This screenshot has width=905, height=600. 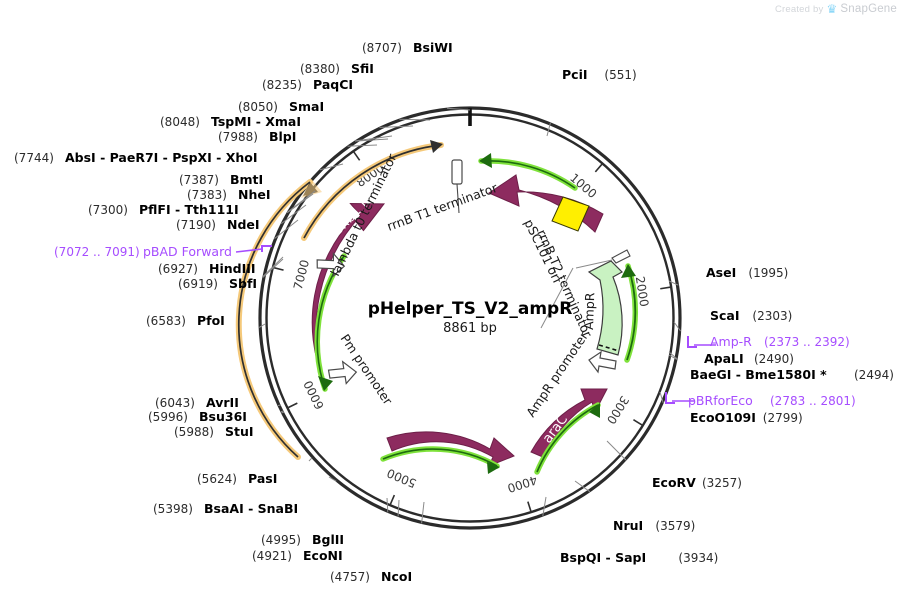 What do you see at coordinates (194, 432) in the screenshot?
I see `enzyme-position: (5988)` at bounding box center [194, 432].